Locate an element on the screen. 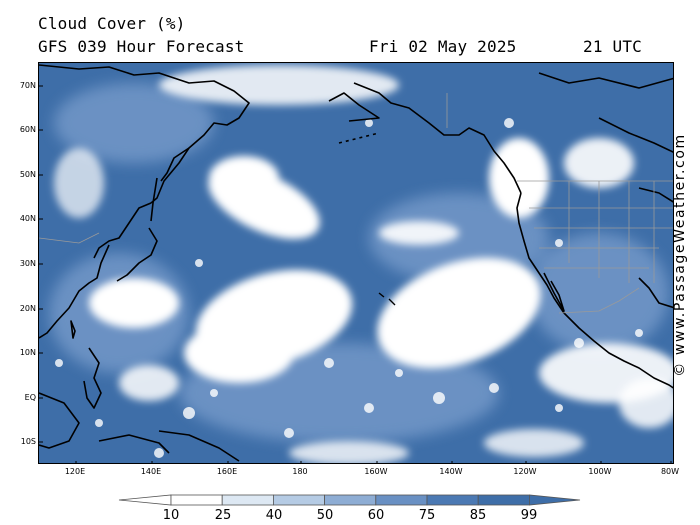 The image size is (700, 525). lat-label-10n: 10N is located at coordinates (27, 352).